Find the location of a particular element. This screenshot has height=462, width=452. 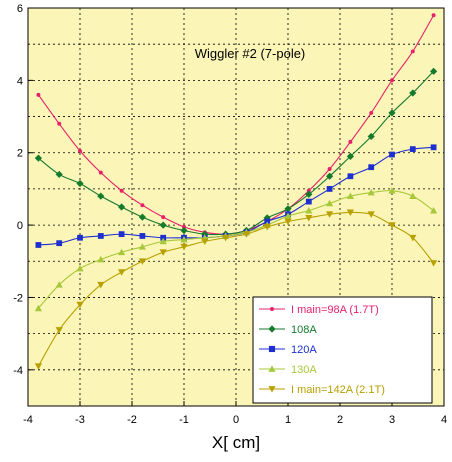

x-tick-labels: -4 -3 -2 -1 0 1 2 3 4 is located at coordinates (235, 413).